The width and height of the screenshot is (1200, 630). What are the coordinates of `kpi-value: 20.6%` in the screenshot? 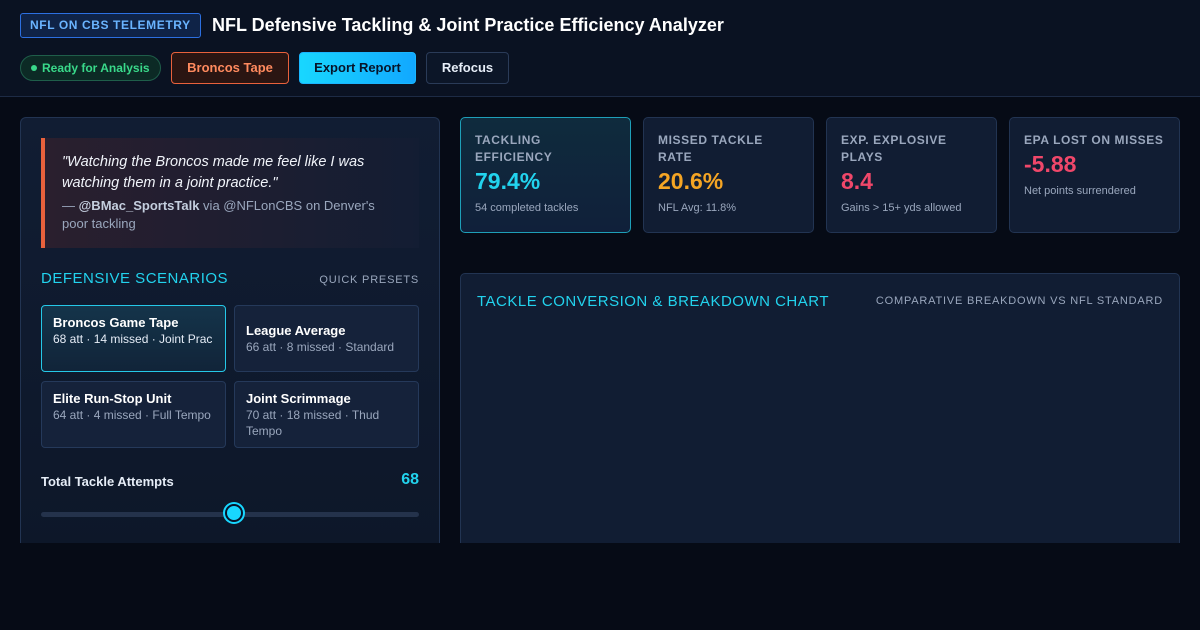 It's located at (691, 181).